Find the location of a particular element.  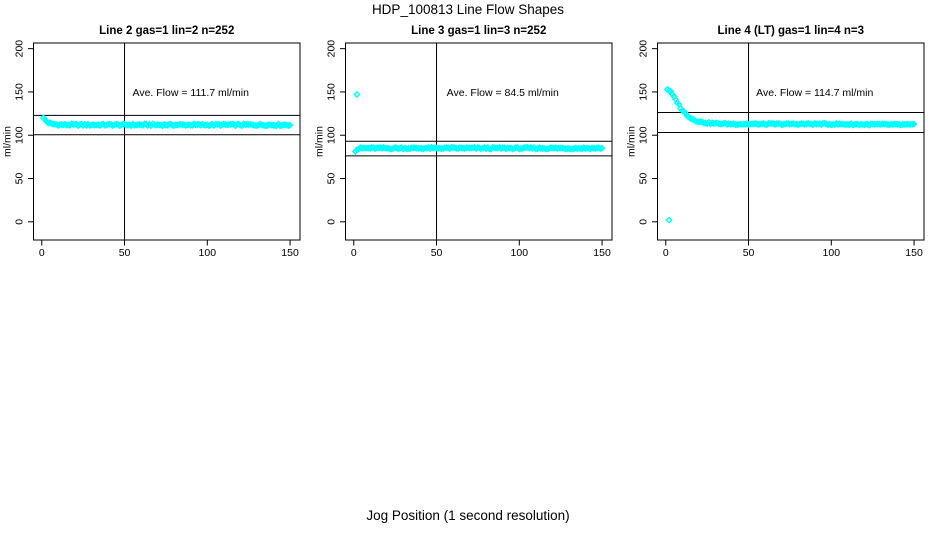

panel-title: Line 4 (LT) gas=1 lin=4 n=3 is located at coordinates (791, 31).